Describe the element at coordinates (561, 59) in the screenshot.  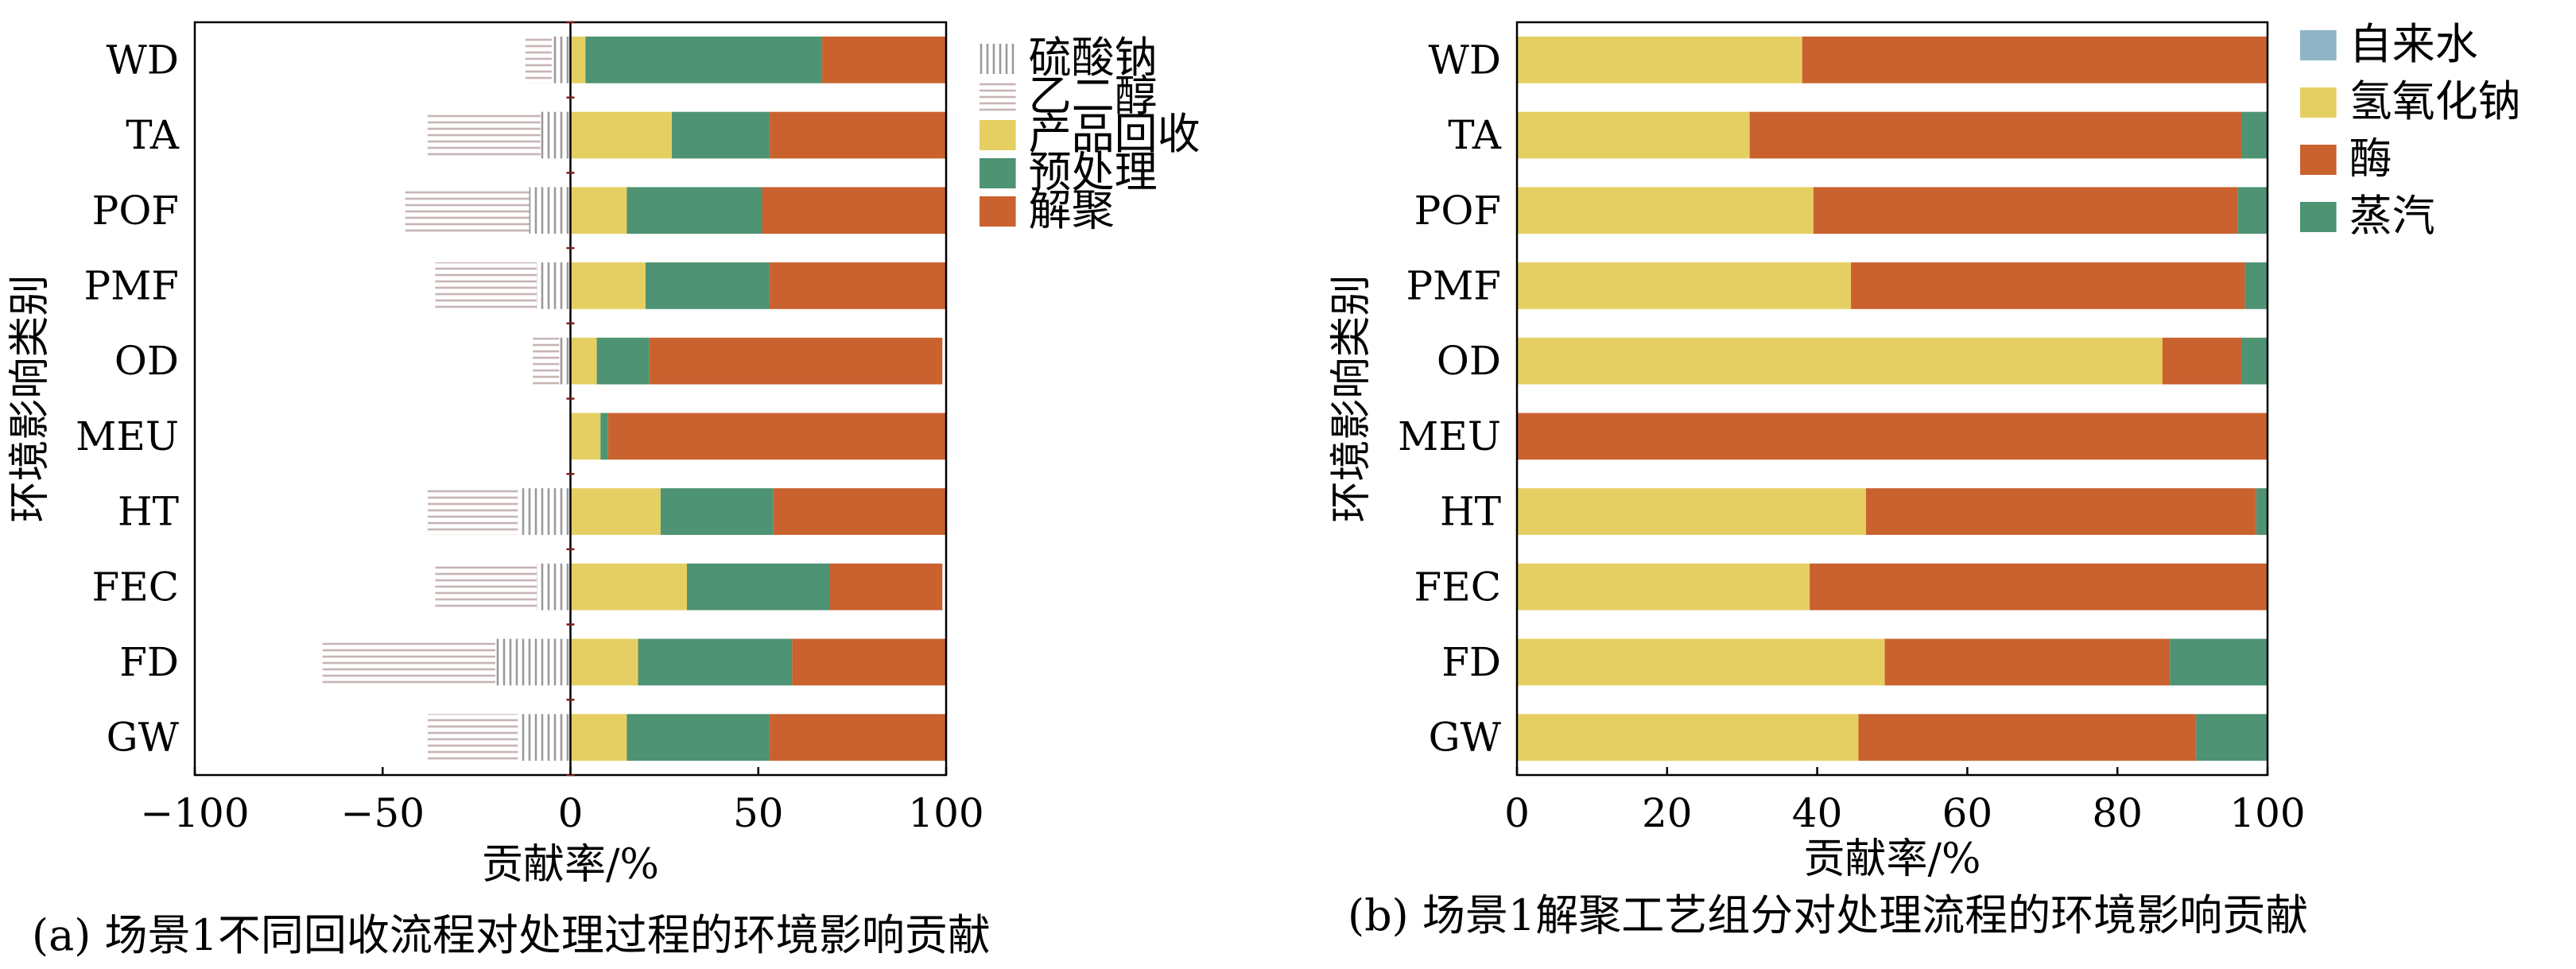
I see `bar-wd-a0` at that location.